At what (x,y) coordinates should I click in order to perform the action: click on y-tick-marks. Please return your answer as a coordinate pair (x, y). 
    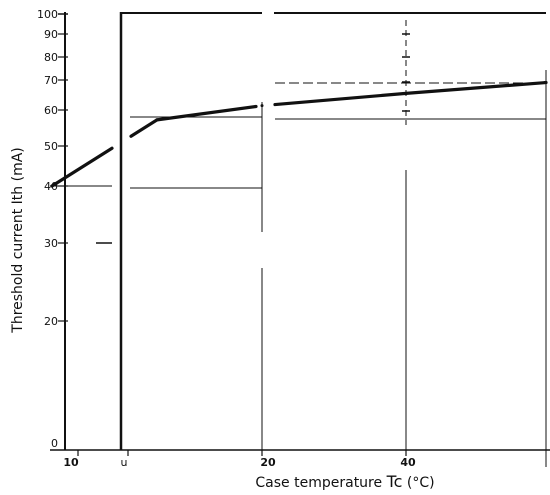
    Looking at the image, I should click on (63, 177).